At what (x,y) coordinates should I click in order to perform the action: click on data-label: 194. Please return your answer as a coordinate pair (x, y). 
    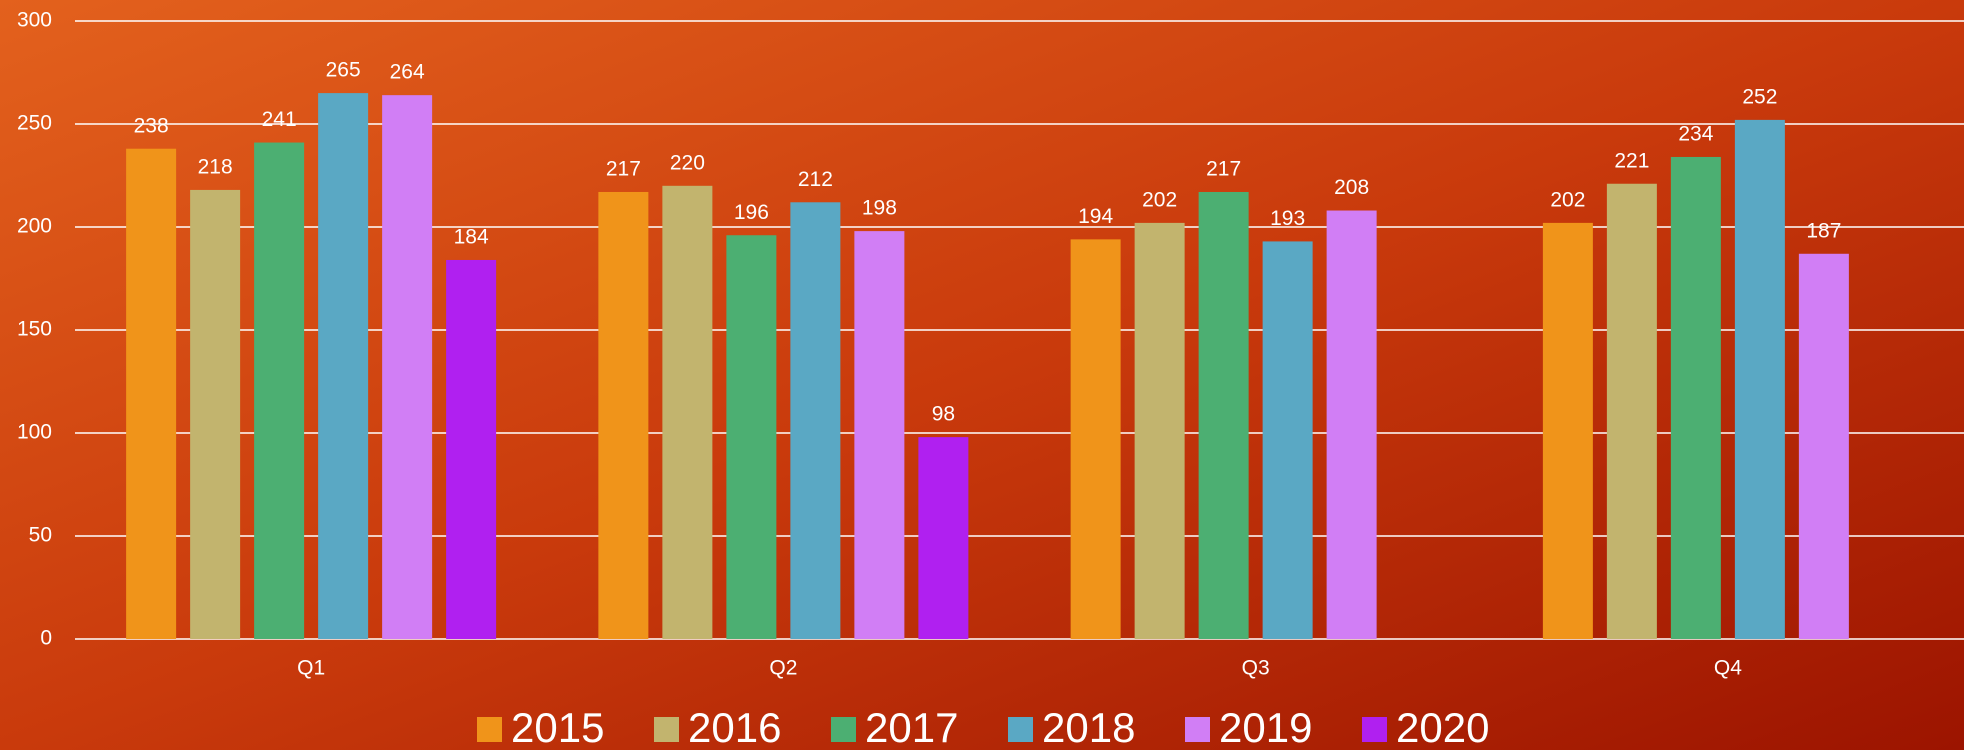
    Looking at the image, I should click on (1095, 216).